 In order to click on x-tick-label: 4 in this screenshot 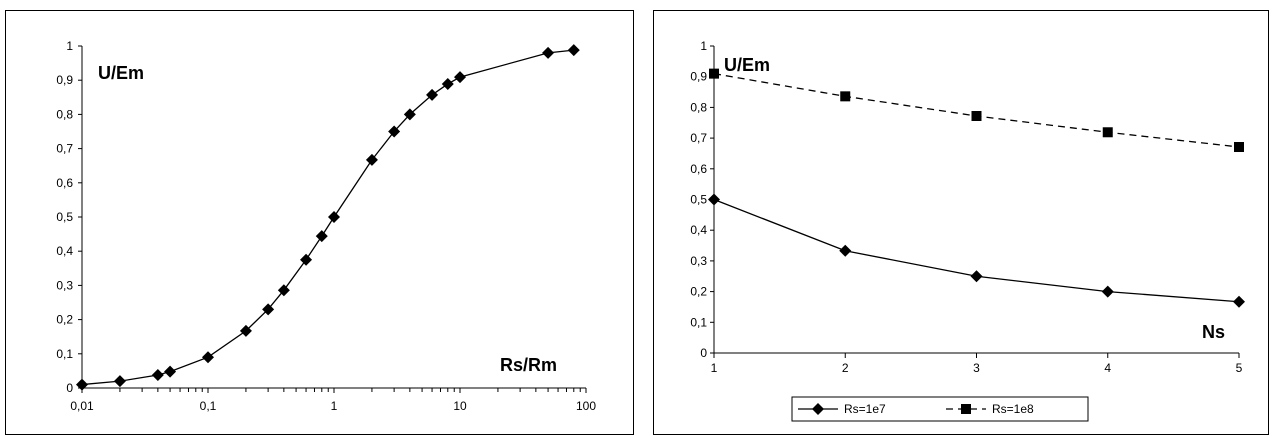, I will do `click(1107, 368)`.